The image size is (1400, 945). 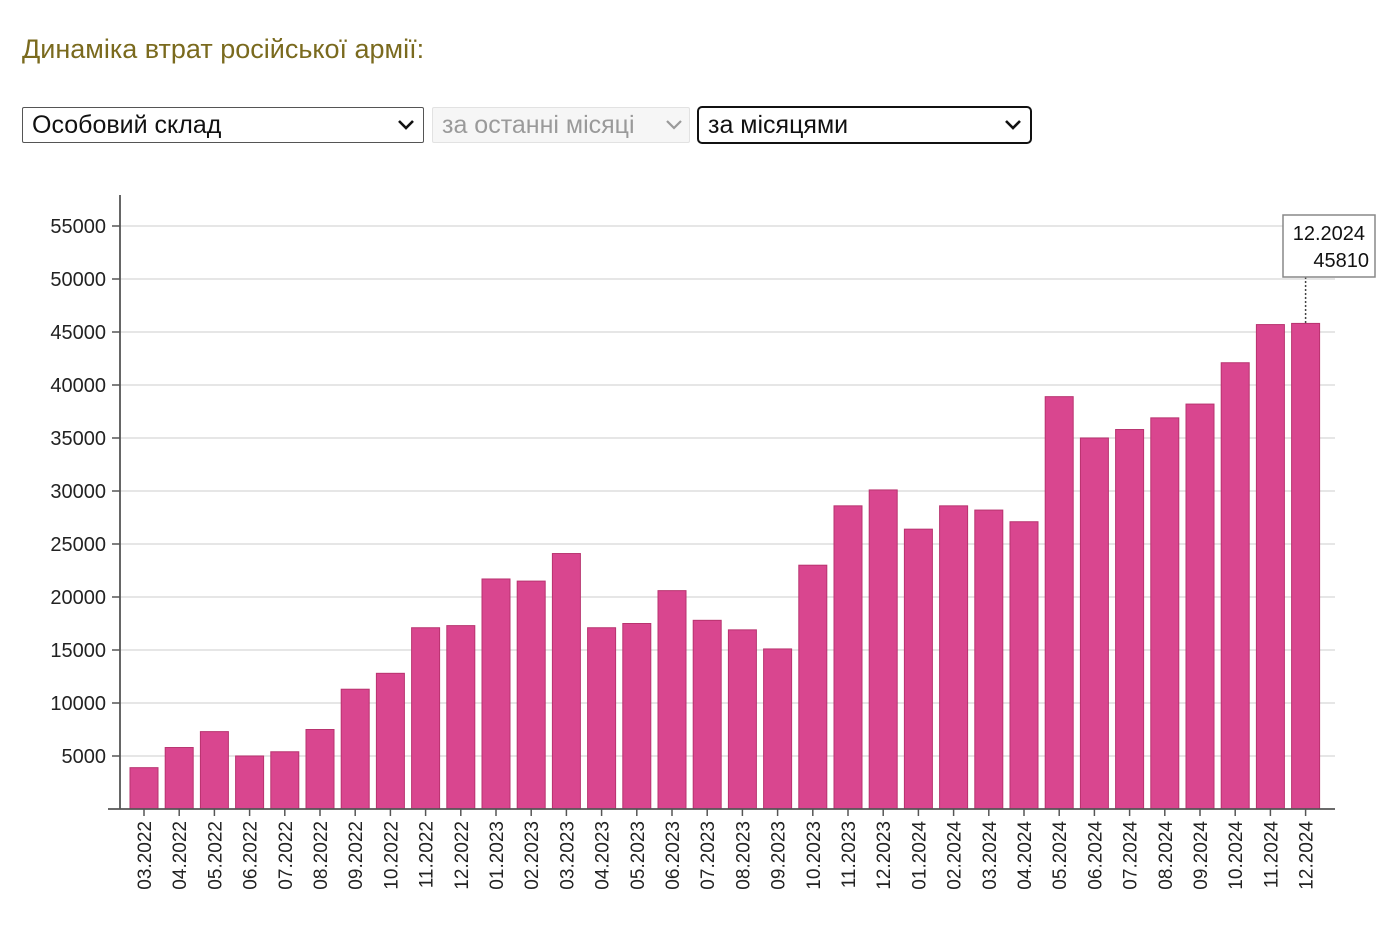 What do you see at coordinates (427, 854) in the screenshot?
I see `x-tick-label: 11.2022` at bounding box center [427, 854].